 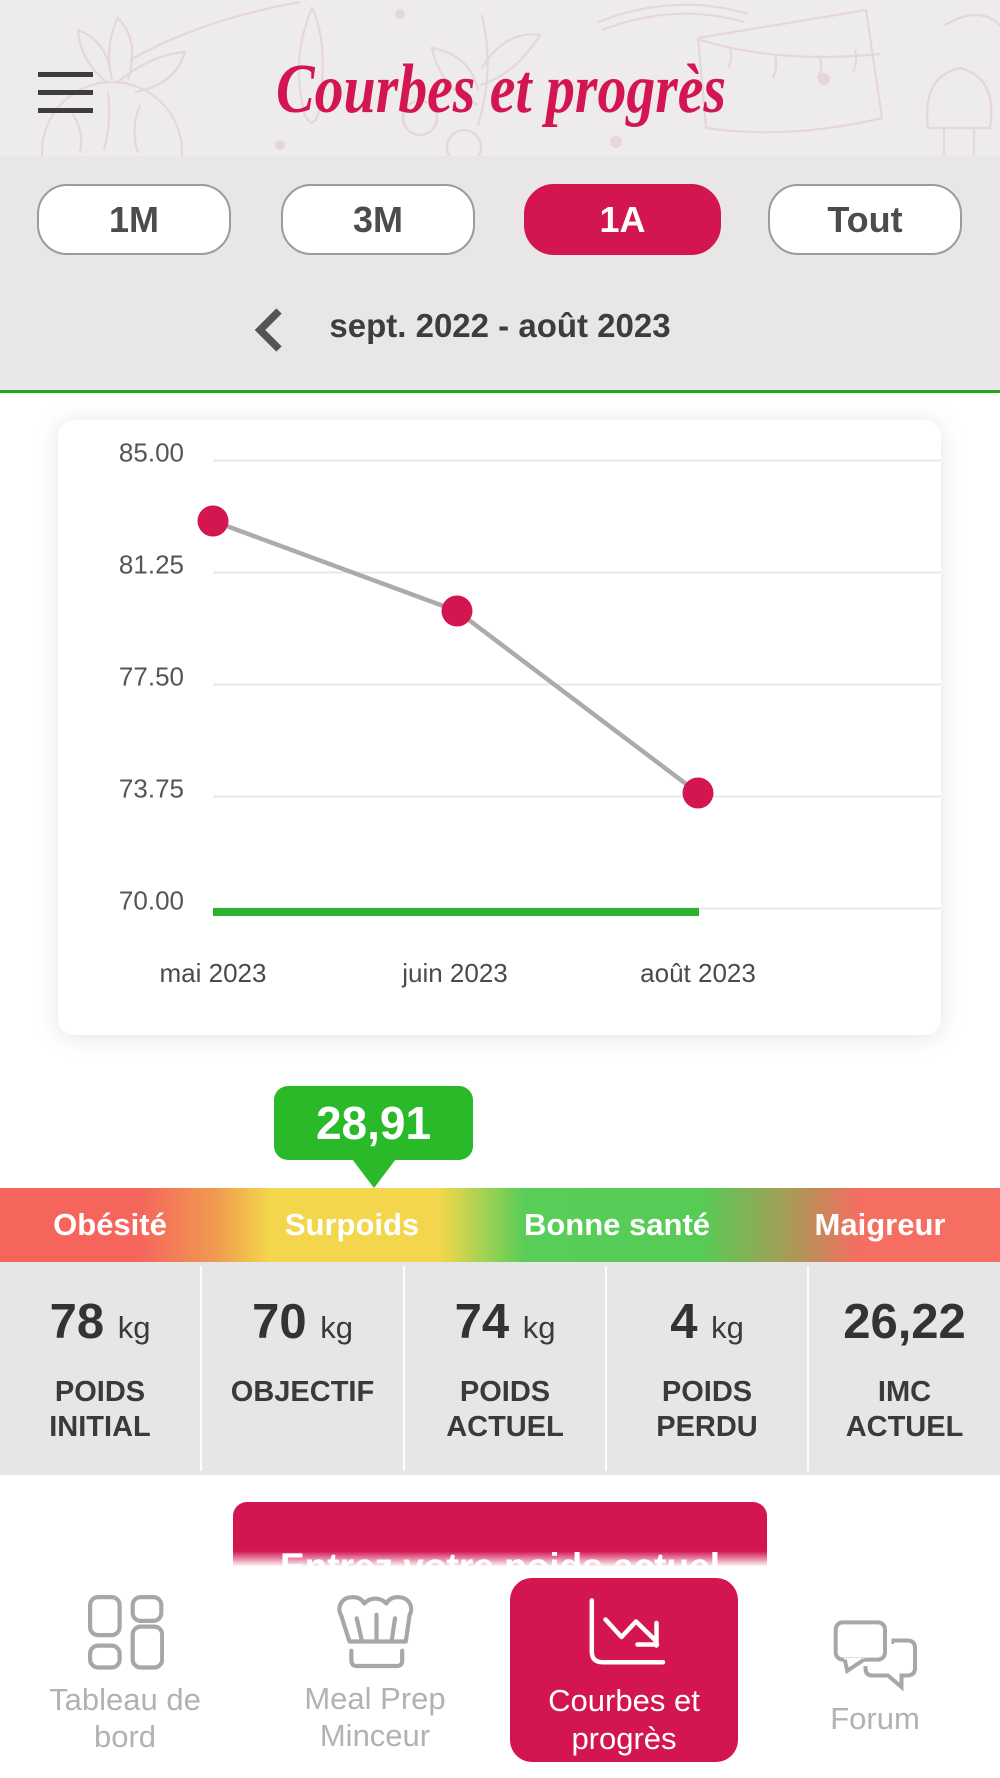 I want to click on svg-text: 81.25, so click(x=151, y=565).